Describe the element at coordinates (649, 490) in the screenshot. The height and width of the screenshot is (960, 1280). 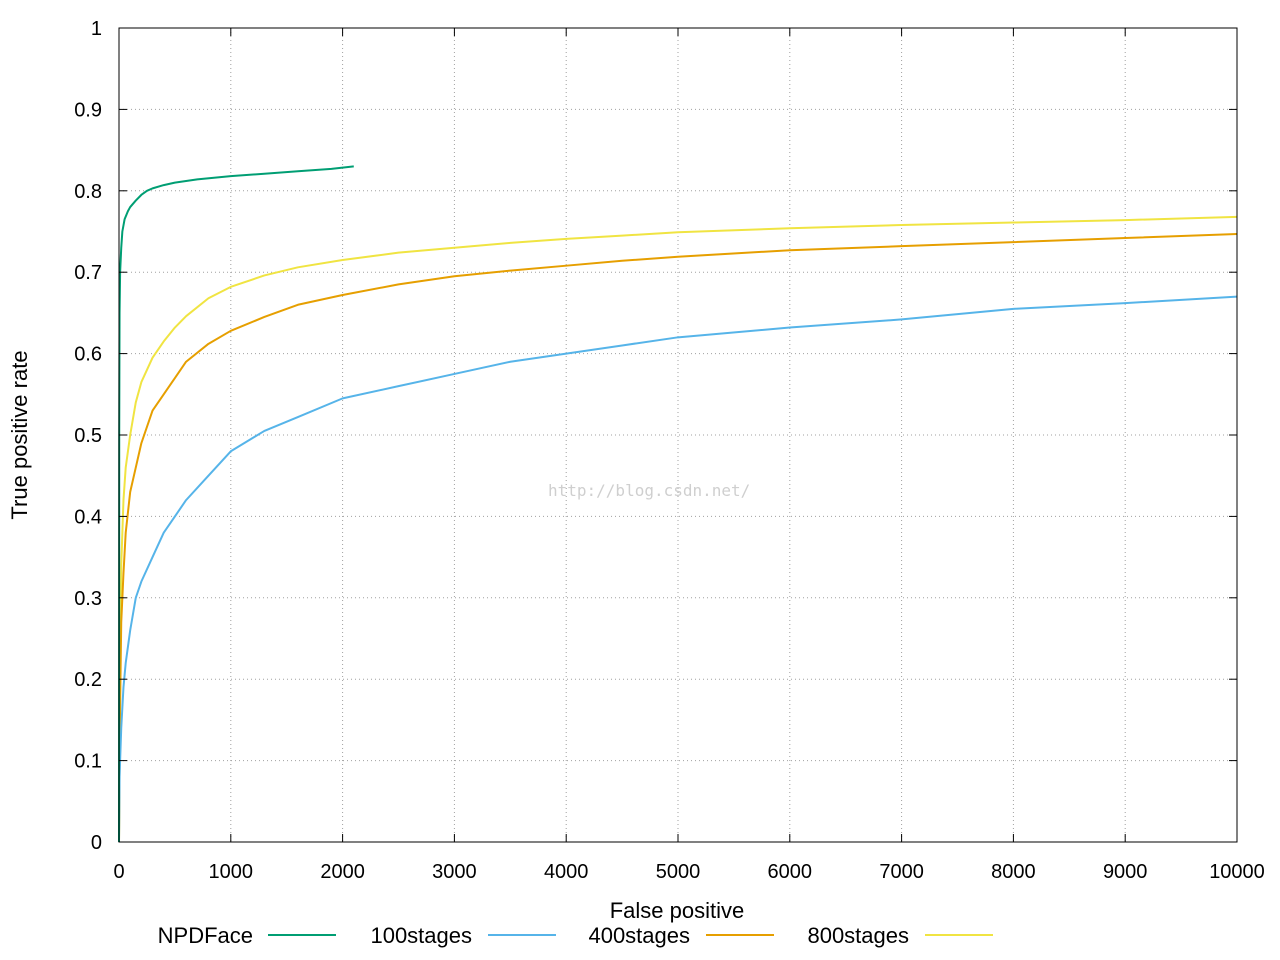
I see `watermark-text: http://blog.csdn.net/` at that location.